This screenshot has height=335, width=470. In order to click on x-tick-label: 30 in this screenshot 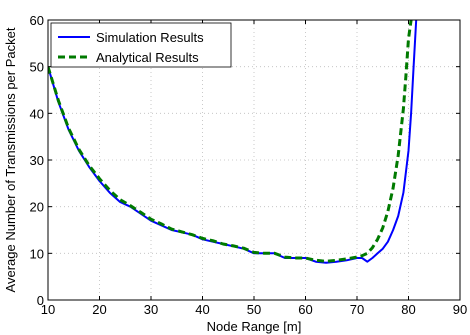, I will do `click(151, 309)`.